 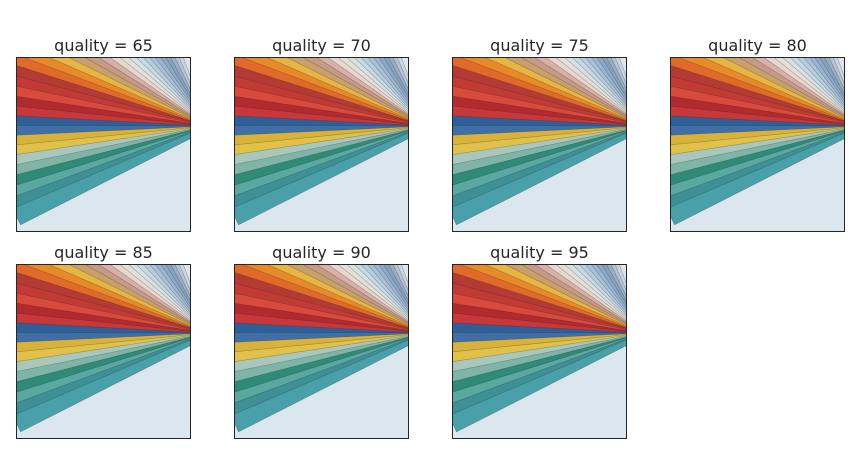 What do you see at coordinates (757, 45) in the screenshot?
I see `panel-title: quality = 80` at bounding box center [757, 45].